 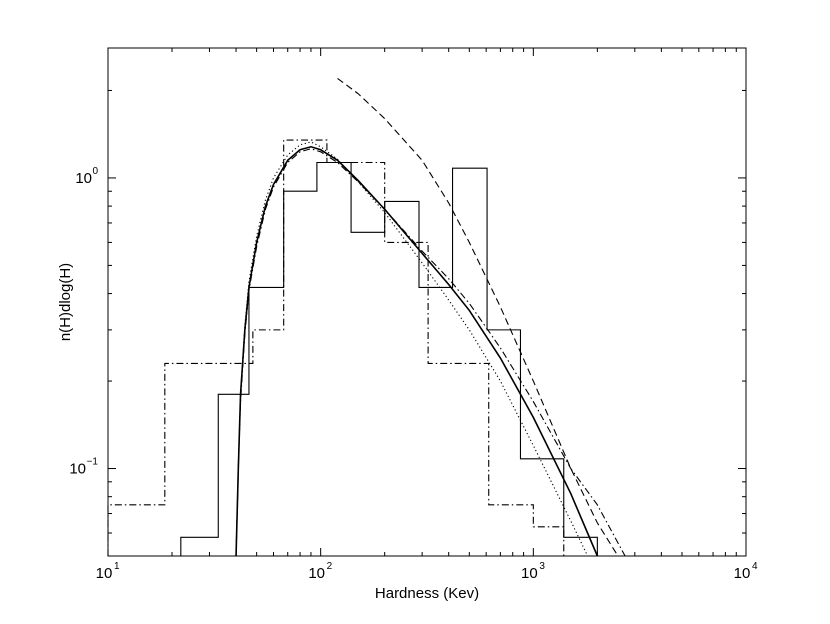 What do you see at coordinates (117, 566) in the screenshot?
I see `x-tick-exponent: 1` at bounding box center [117, 566].